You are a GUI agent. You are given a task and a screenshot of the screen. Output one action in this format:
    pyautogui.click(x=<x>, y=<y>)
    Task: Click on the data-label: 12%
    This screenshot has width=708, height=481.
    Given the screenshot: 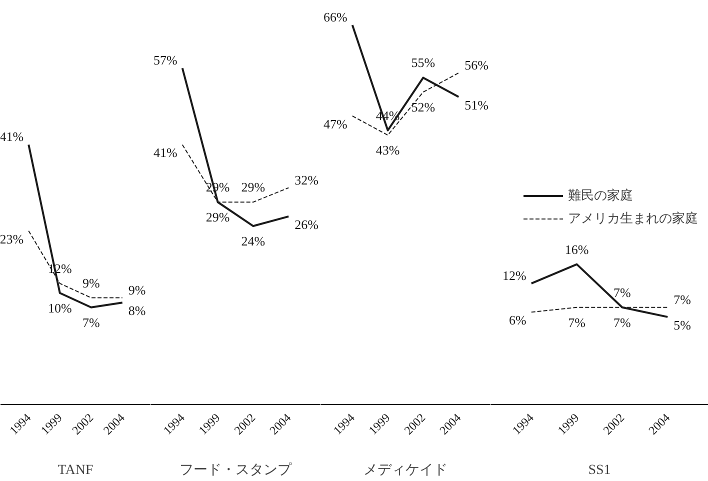 What is the action you would take?
    pyautogui.click(x=514, y=275)
    